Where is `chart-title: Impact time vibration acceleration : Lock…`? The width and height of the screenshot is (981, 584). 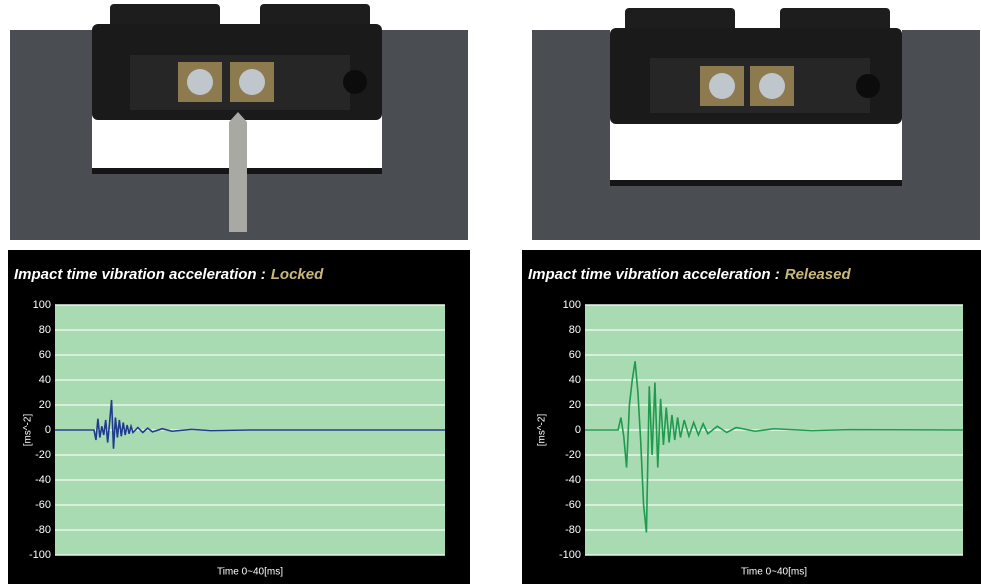
chart-title: Impact time vibration acceleration : Lock… is located at coordinates (169, 274).